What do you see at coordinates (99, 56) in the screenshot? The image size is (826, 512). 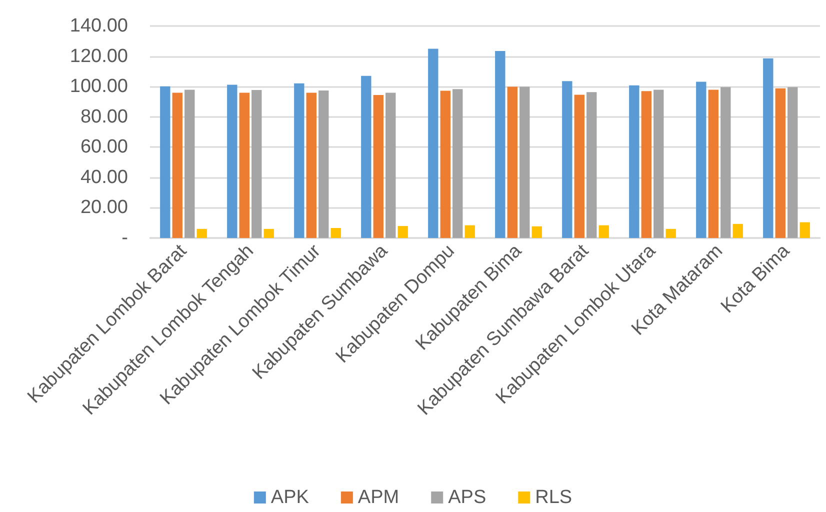 I see `y-tick-label: 120.00` at bounding box center [99, 56].